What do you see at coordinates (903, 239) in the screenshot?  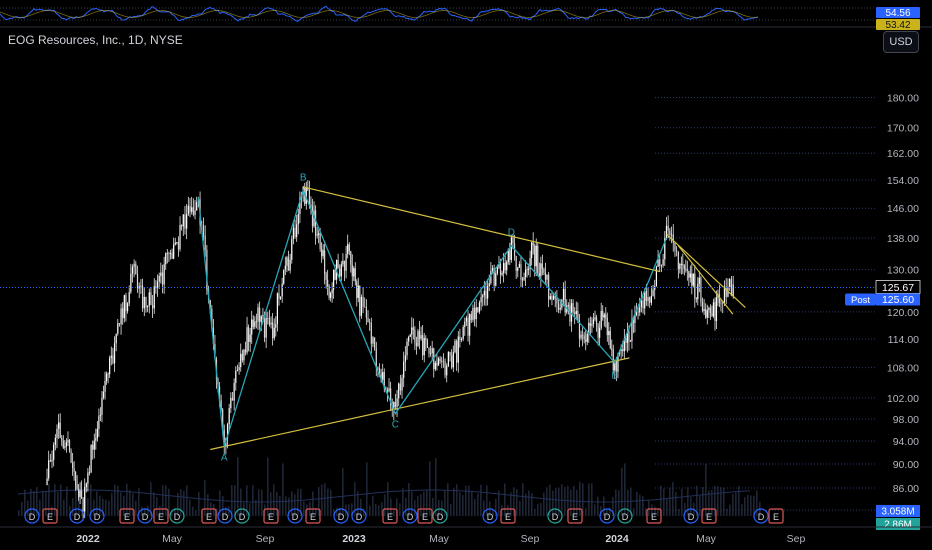 I see `y-tick-label: 138.00` at bounding box center [903, 239].